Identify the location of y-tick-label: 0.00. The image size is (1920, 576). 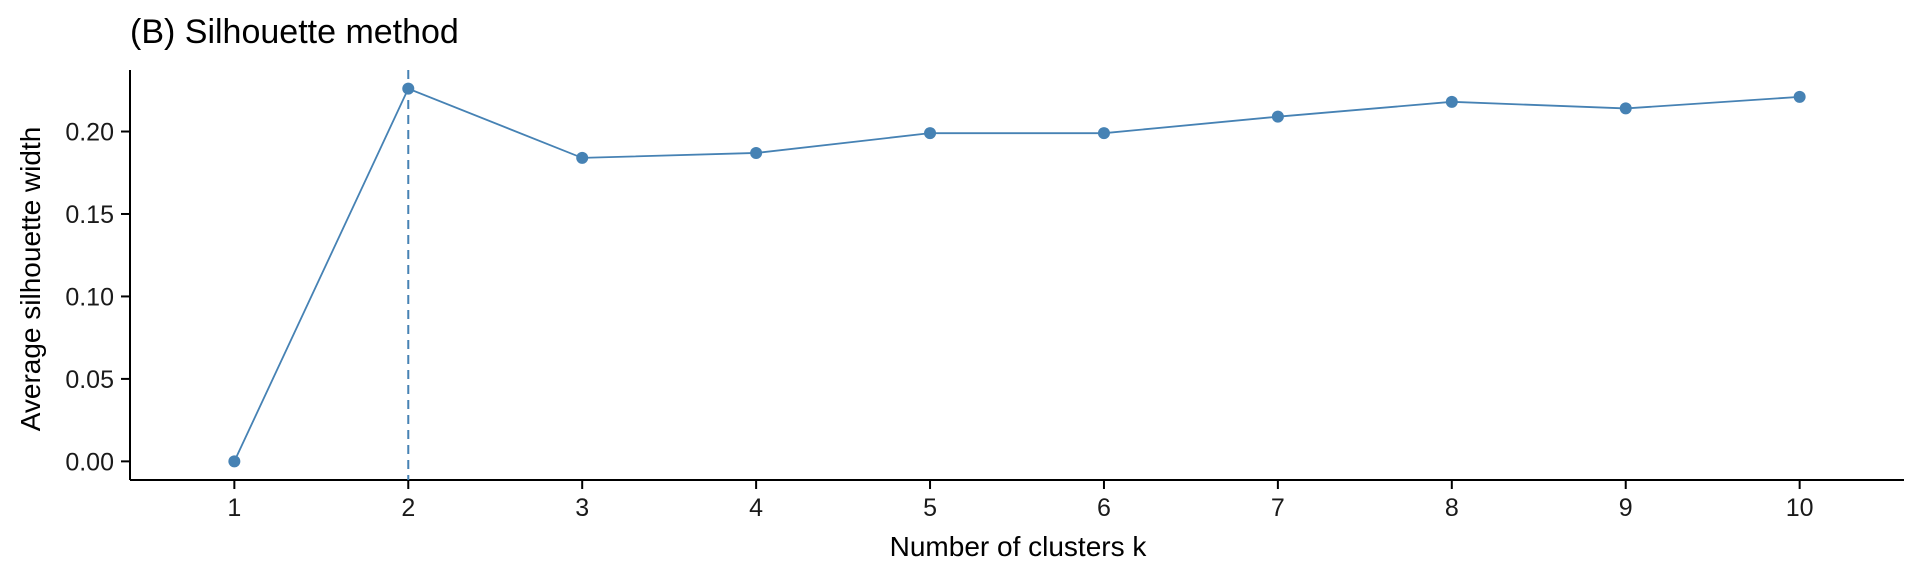
(89, 462).